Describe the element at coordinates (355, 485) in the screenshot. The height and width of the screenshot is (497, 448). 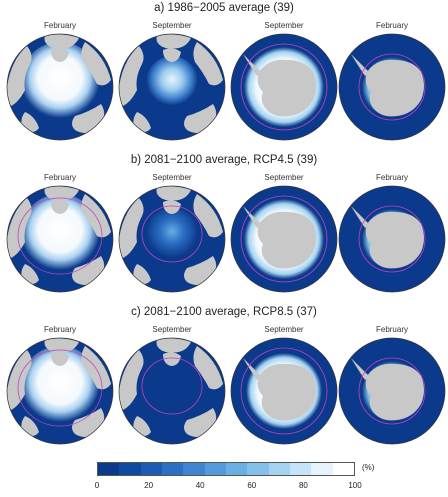
I see `colorbar-tick: 100` at that location.